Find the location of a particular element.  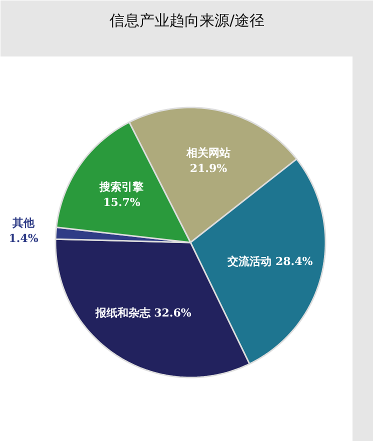

slice-label: 交流活动 28.4% is located at coordinates (270, 261).